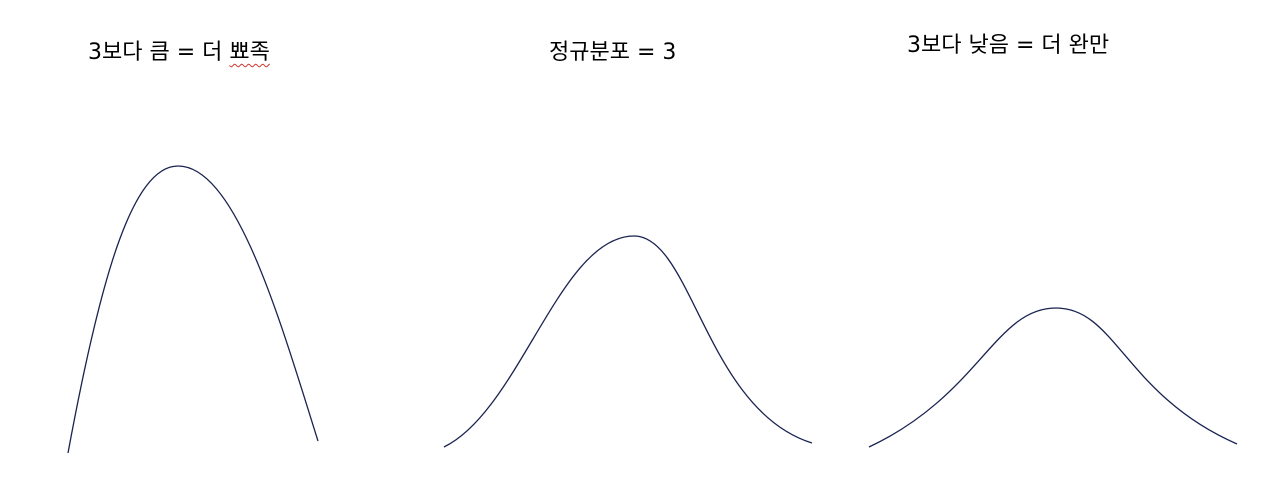  I want to click on leptokurtic-label: 3보다 큼 = 더 뾰족, so click(179, 53).